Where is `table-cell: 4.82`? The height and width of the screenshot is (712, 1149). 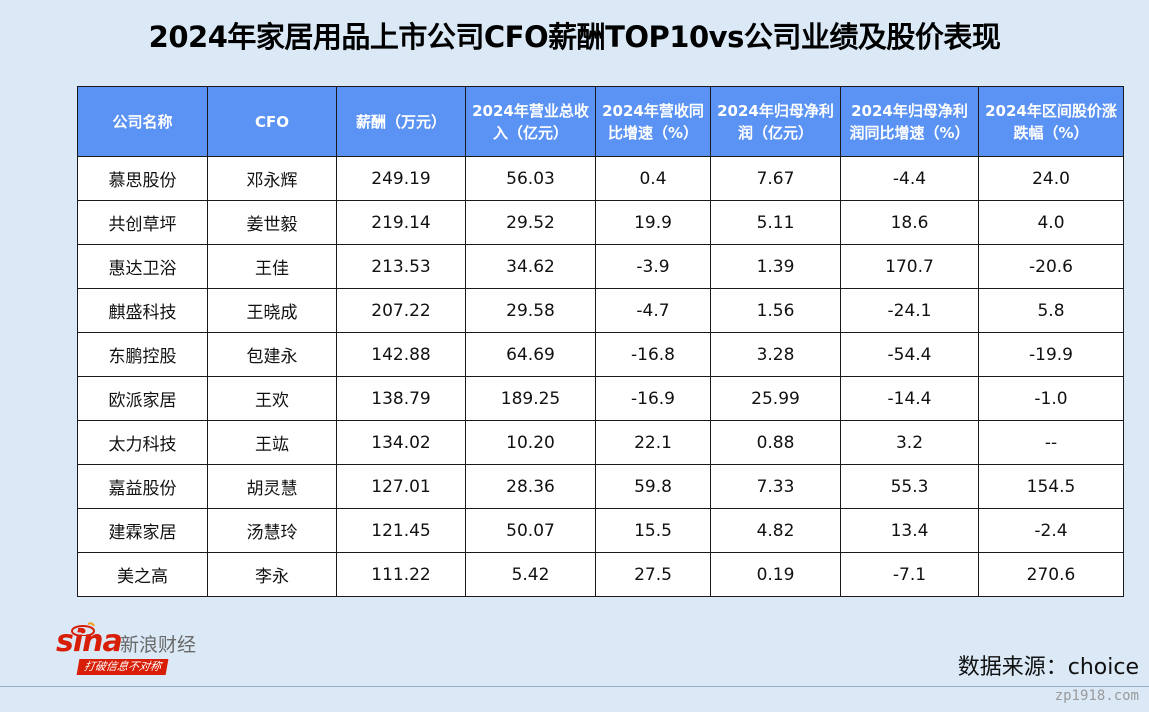 table-cell: 4.82 is located at coordinates (775, 530).